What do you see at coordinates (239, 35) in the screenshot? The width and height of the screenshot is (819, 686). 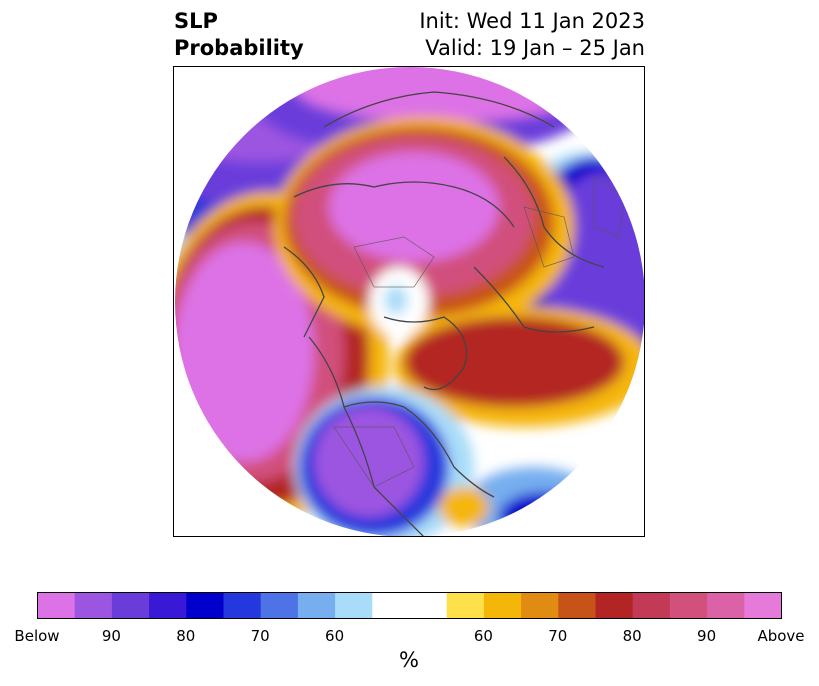 I see `map-title-left: SLP Probability` at bounding box center [239, 35].